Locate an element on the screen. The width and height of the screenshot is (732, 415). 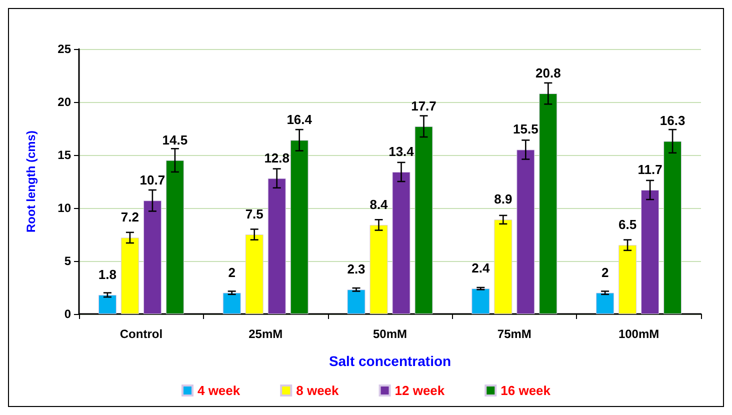
x-tick-label: 25mM is located at coordinates (265, 334).